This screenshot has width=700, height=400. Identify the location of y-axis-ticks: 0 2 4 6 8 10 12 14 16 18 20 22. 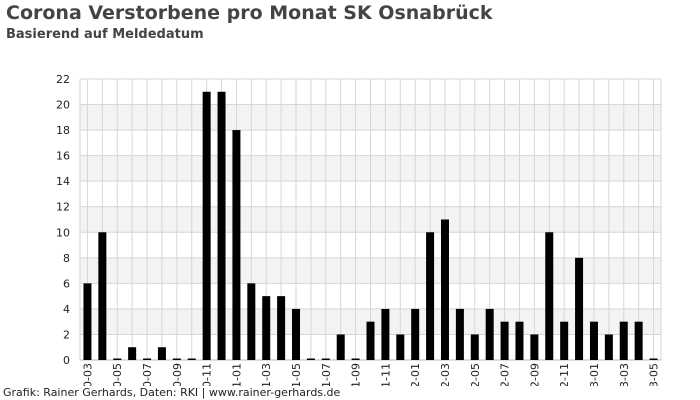
(63, 220).